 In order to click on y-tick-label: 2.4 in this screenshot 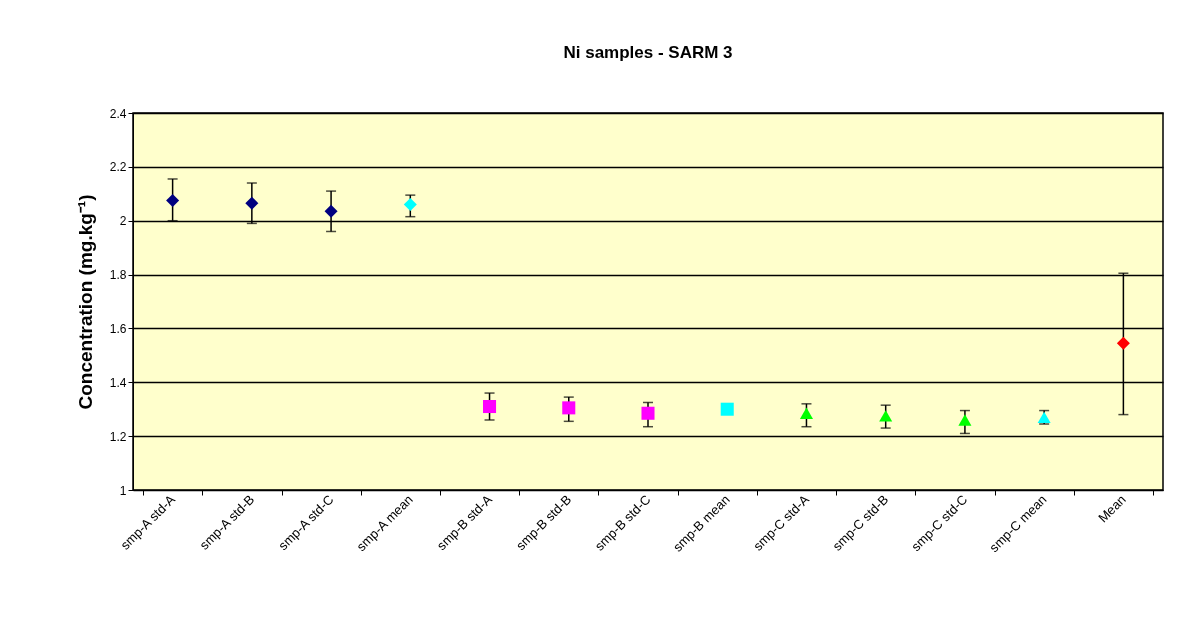, I will do `click(118, 113)`.